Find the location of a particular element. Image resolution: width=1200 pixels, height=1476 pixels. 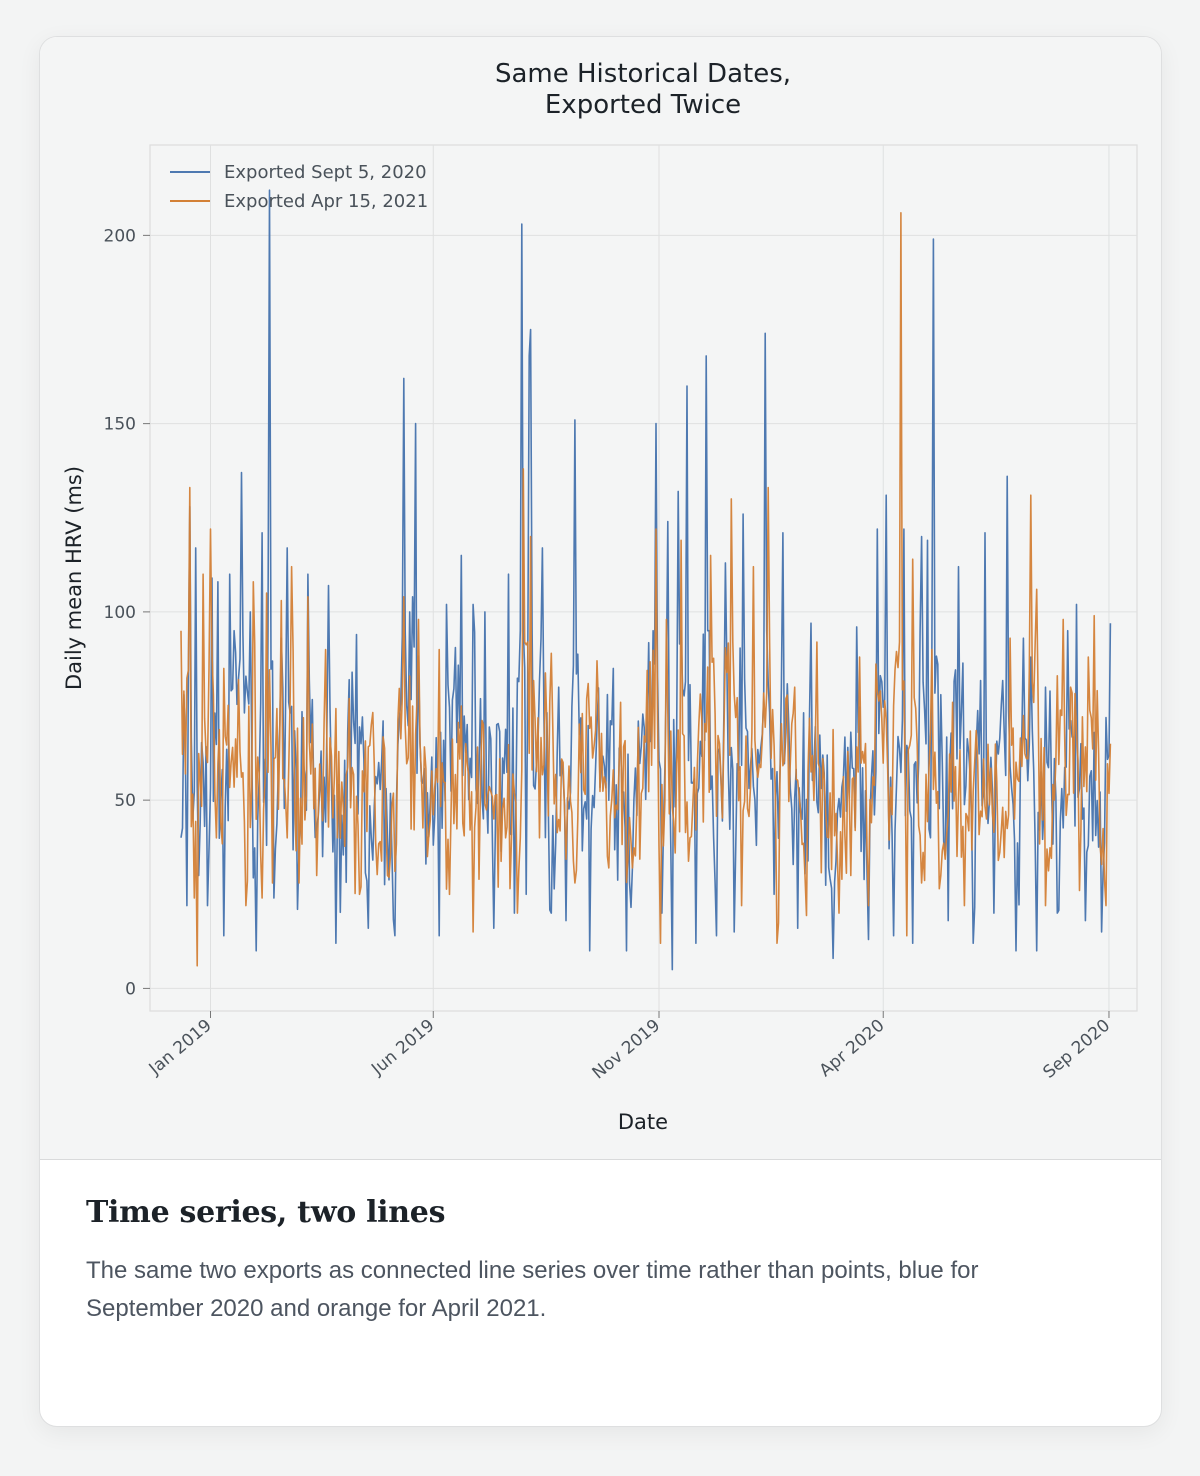

y-tick-label: 50 is located at coordinates (125, 801).